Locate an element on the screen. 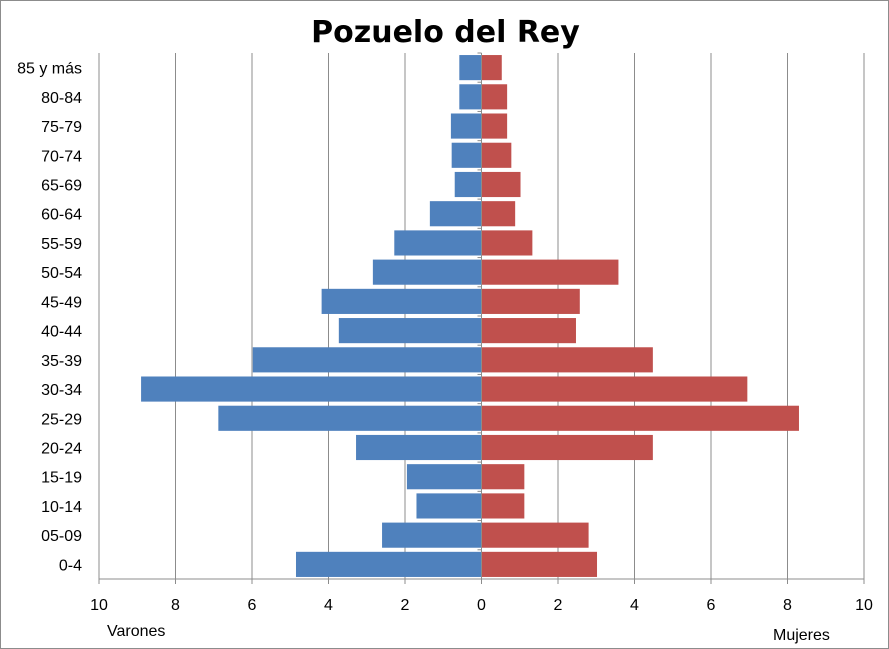  y-tick-label: 0-4 is located at coordinates (70, 565).